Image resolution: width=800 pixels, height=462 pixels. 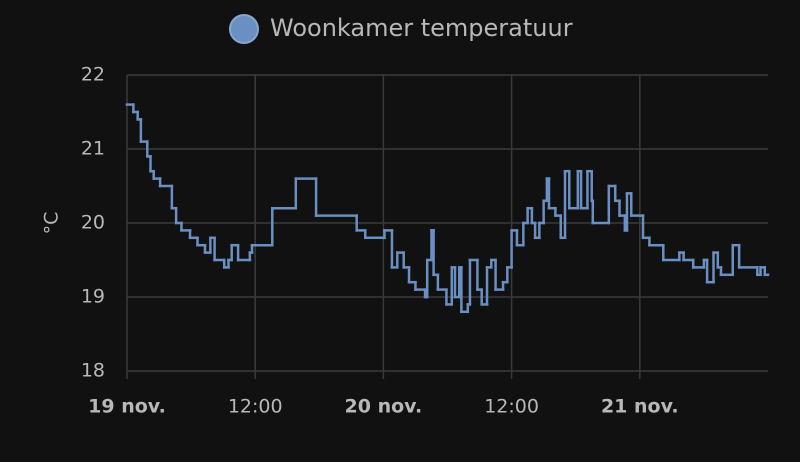 I want to click on x-tick-label: 20 nov., so click(x=384, y=407).